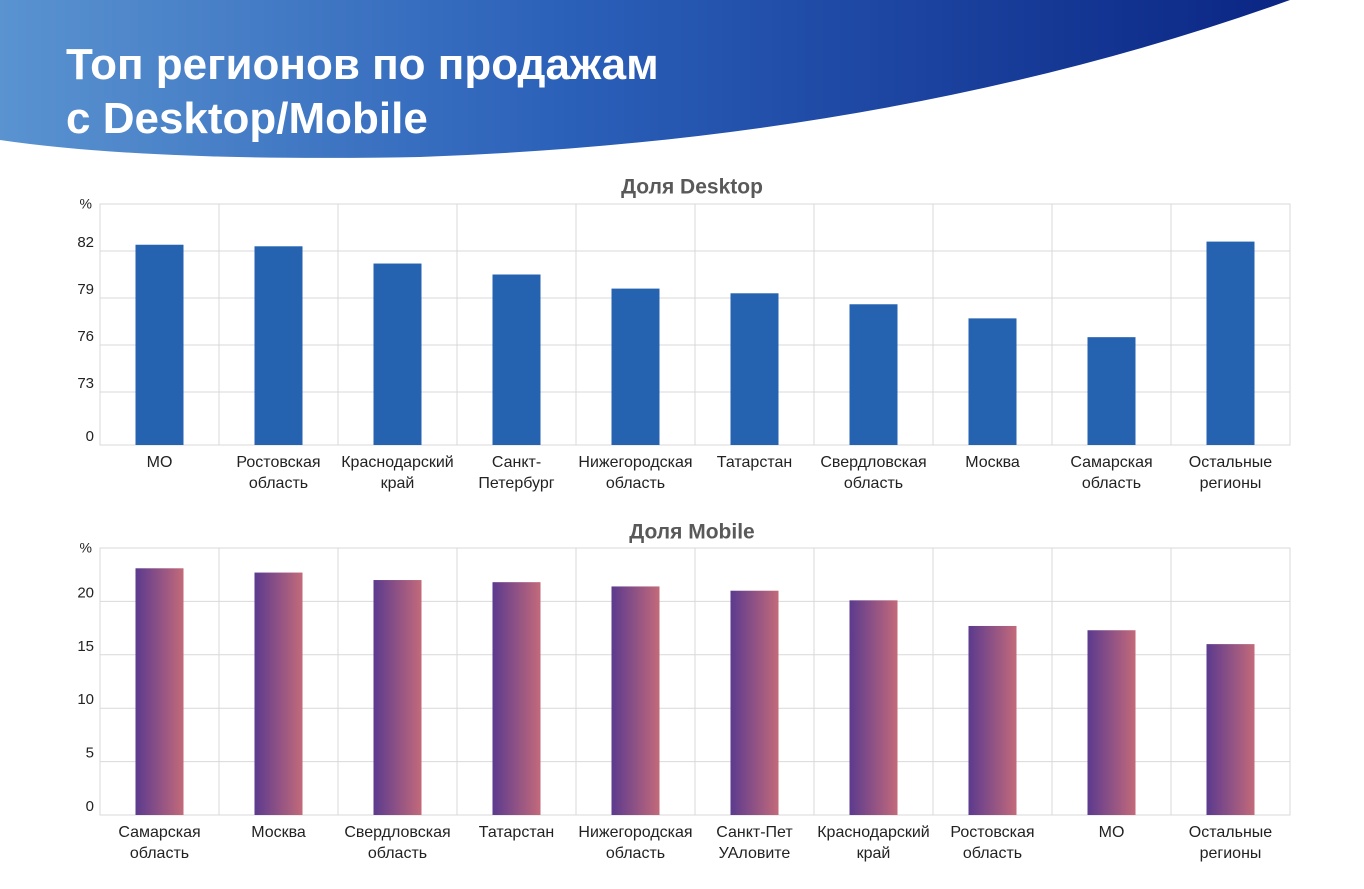 The image size is (1364, 889). Describe the element at coordinates (516, 473) in the screenshot. I see `x-tick-label: Санкт- Петербург` at that location.